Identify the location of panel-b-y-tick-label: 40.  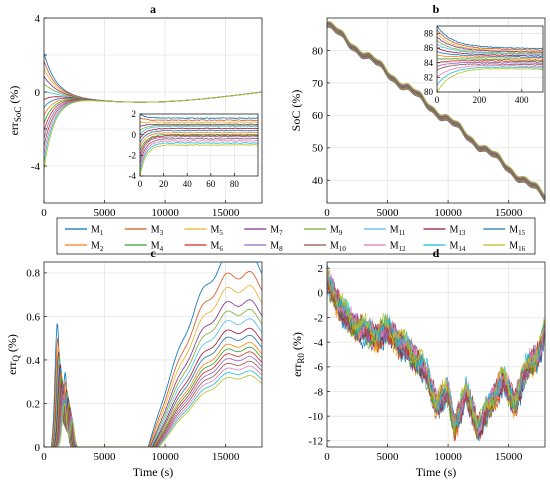
(318, 181).